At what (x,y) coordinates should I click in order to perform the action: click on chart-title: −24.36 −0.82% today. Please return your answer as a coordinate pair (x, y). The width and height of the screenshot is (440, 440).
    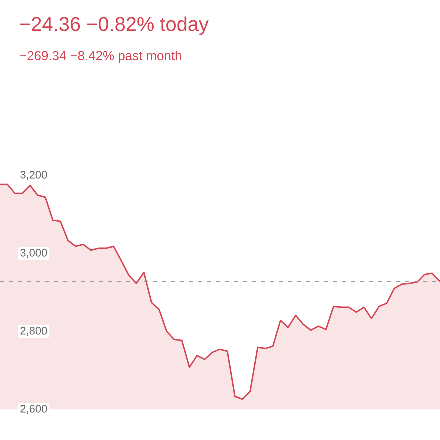
    Looking at the image, I should click on (114, 26).